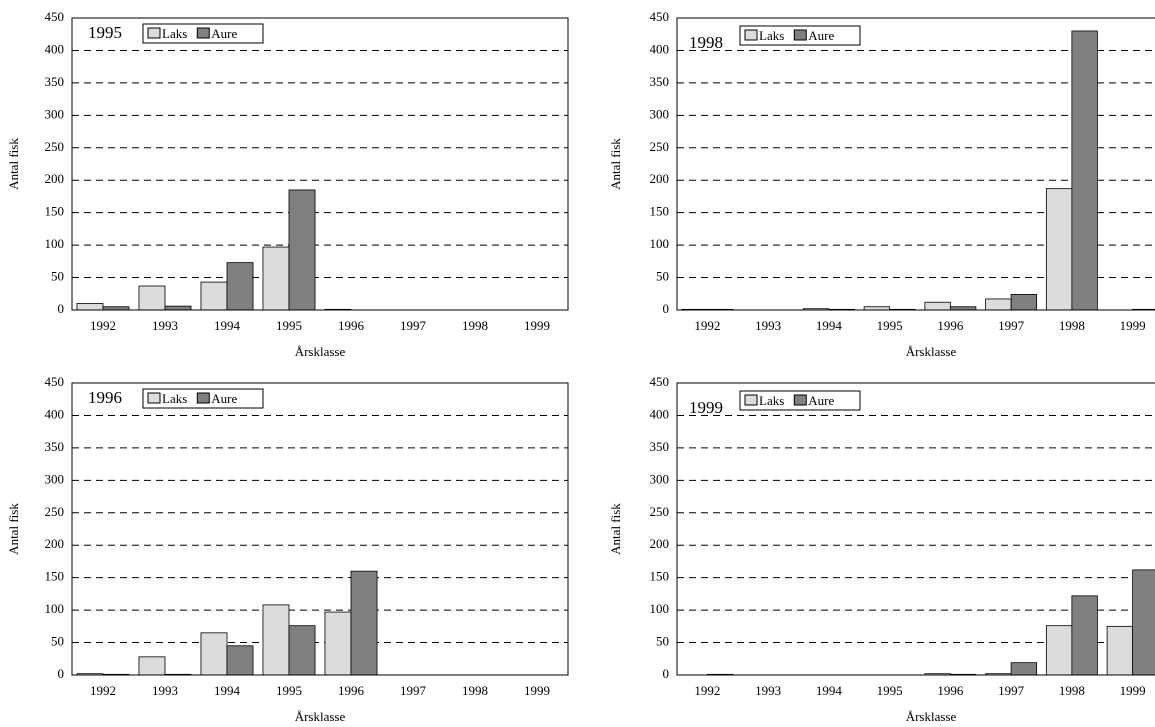 This screenshot has height=727, width=1155. What do you see at coordinates (660, 413) in the screenshot?
I see `y-tick-label: 400` at bounding box center [660, 413].